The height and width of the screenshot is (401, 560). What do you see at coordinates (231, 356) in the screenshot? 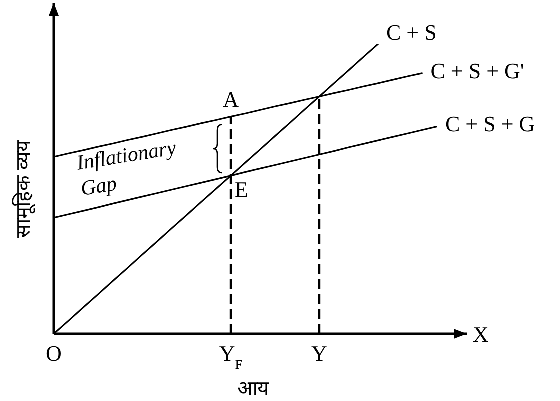
I see `x-tick-label: Y$_{F}$` at bounding box center [231, 356].